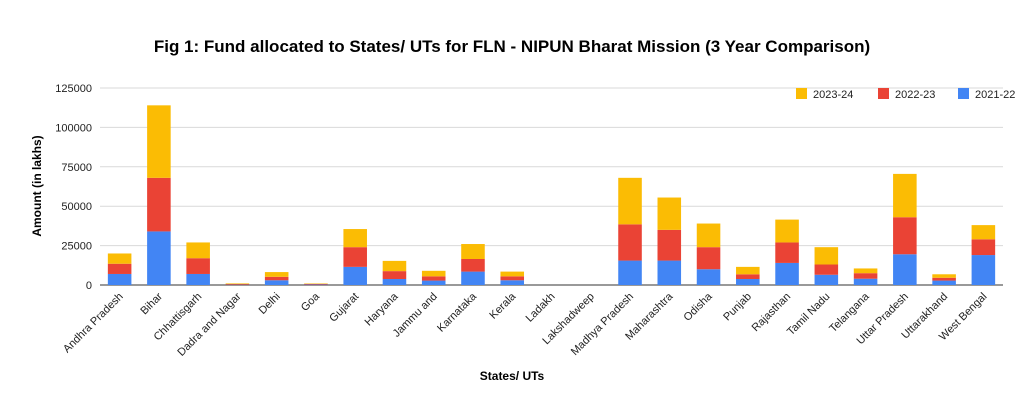  Describe the element at coordinates (89, 286) in the screenshot. I see `y-tick-label: 0` at that location.